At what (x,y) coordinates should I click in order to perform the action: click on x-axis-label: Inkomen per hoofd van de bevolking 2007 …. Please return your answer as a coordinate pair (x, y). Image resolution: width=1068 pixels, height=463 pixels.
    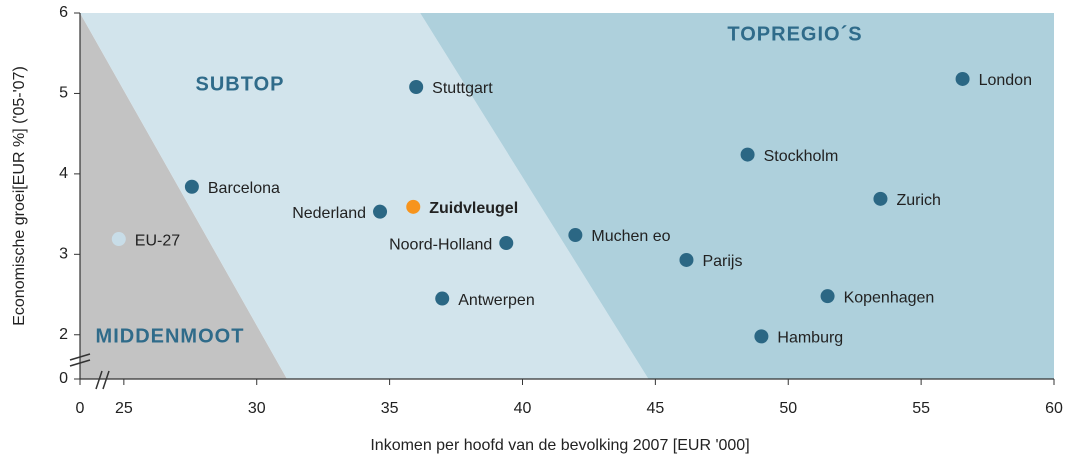
    Looking at the image, I should click on (559, 445).